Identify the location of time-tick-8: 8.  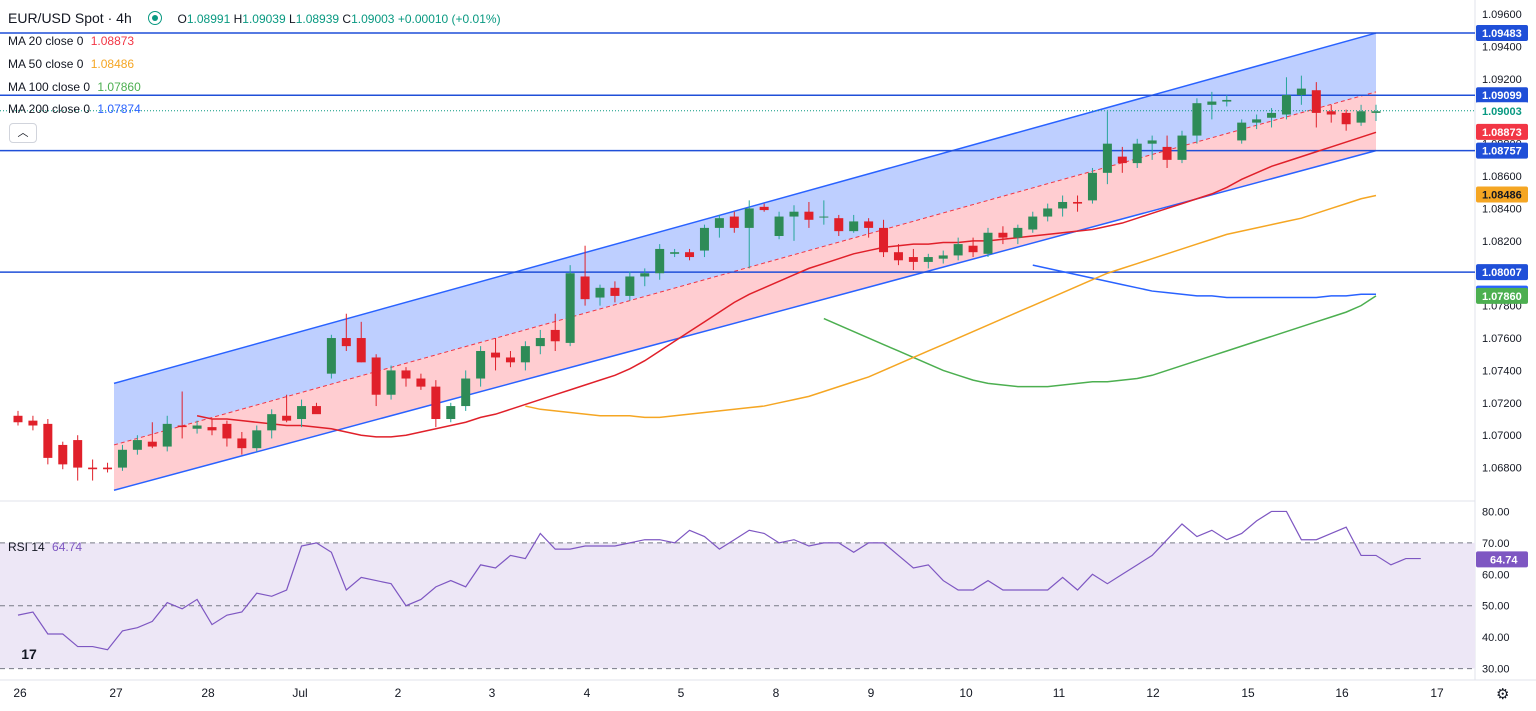
(776, 693).